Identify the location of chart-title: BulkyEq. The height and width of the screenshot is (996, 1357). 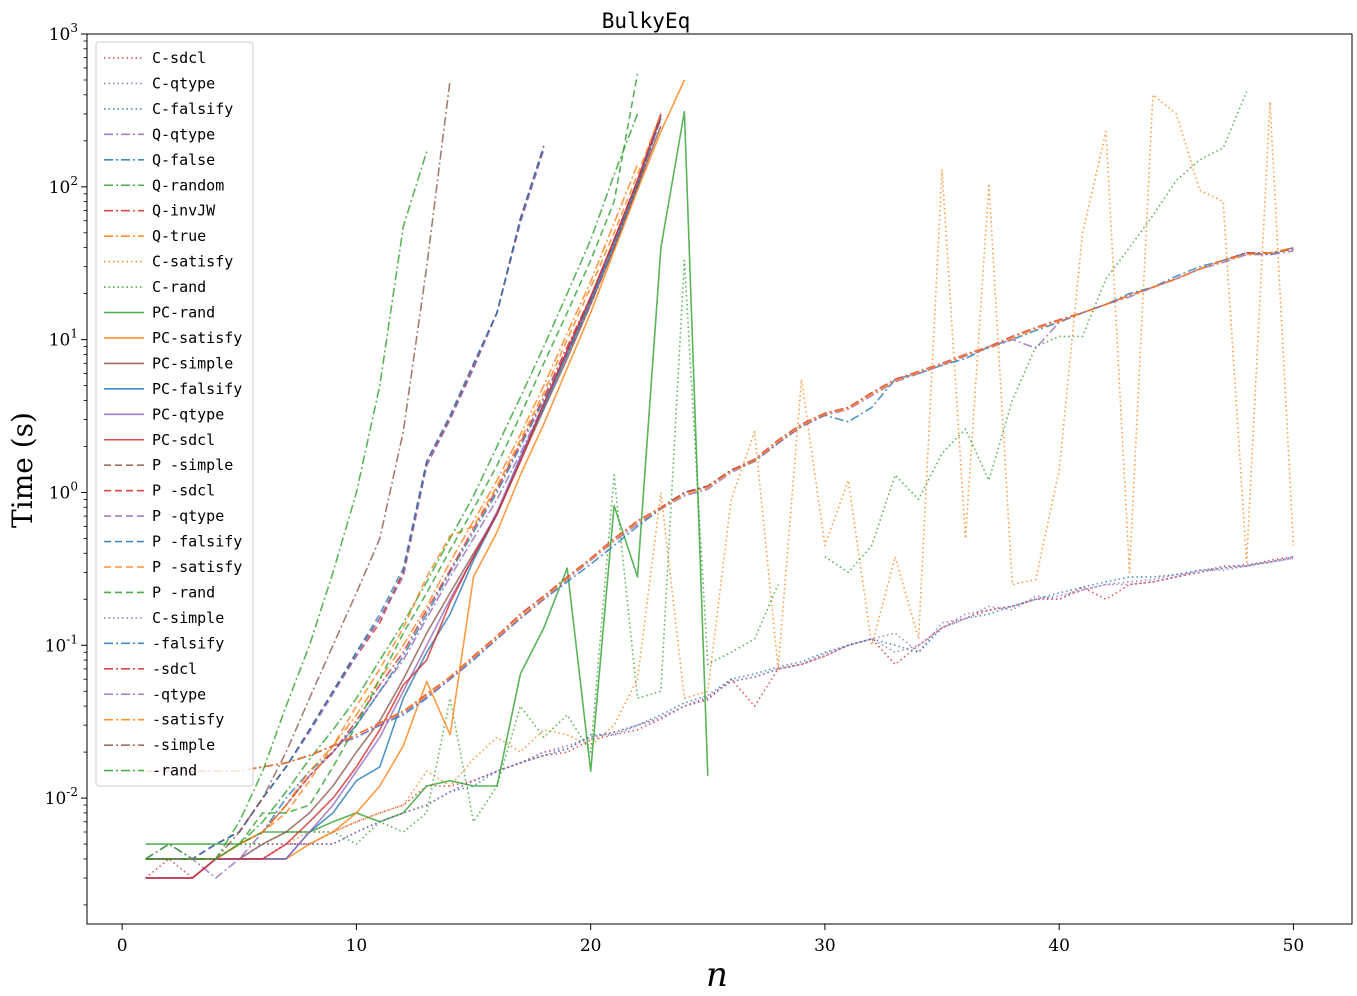
(646, 21).